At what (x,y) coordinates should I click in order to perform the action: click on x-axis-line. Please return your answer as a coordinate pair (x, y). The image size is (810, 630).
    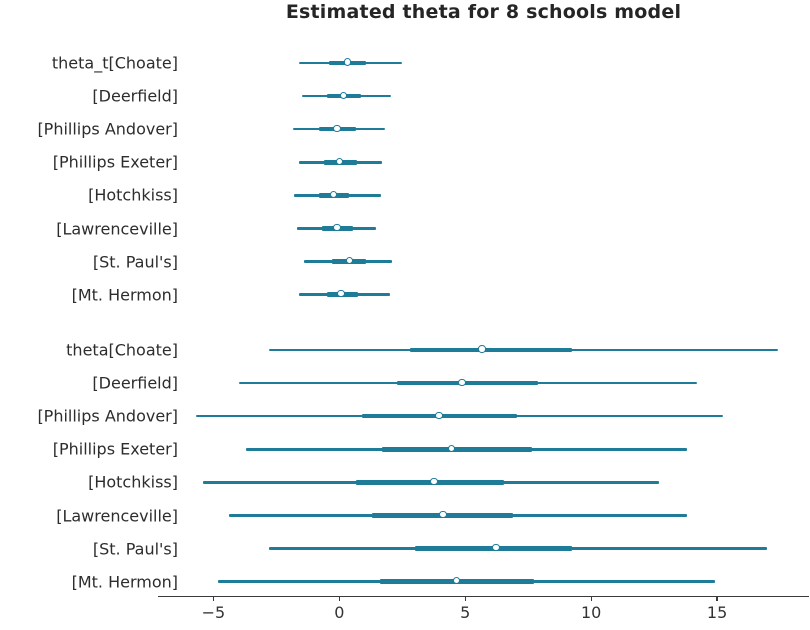
    Looking at the image, I should click on (483, 597).